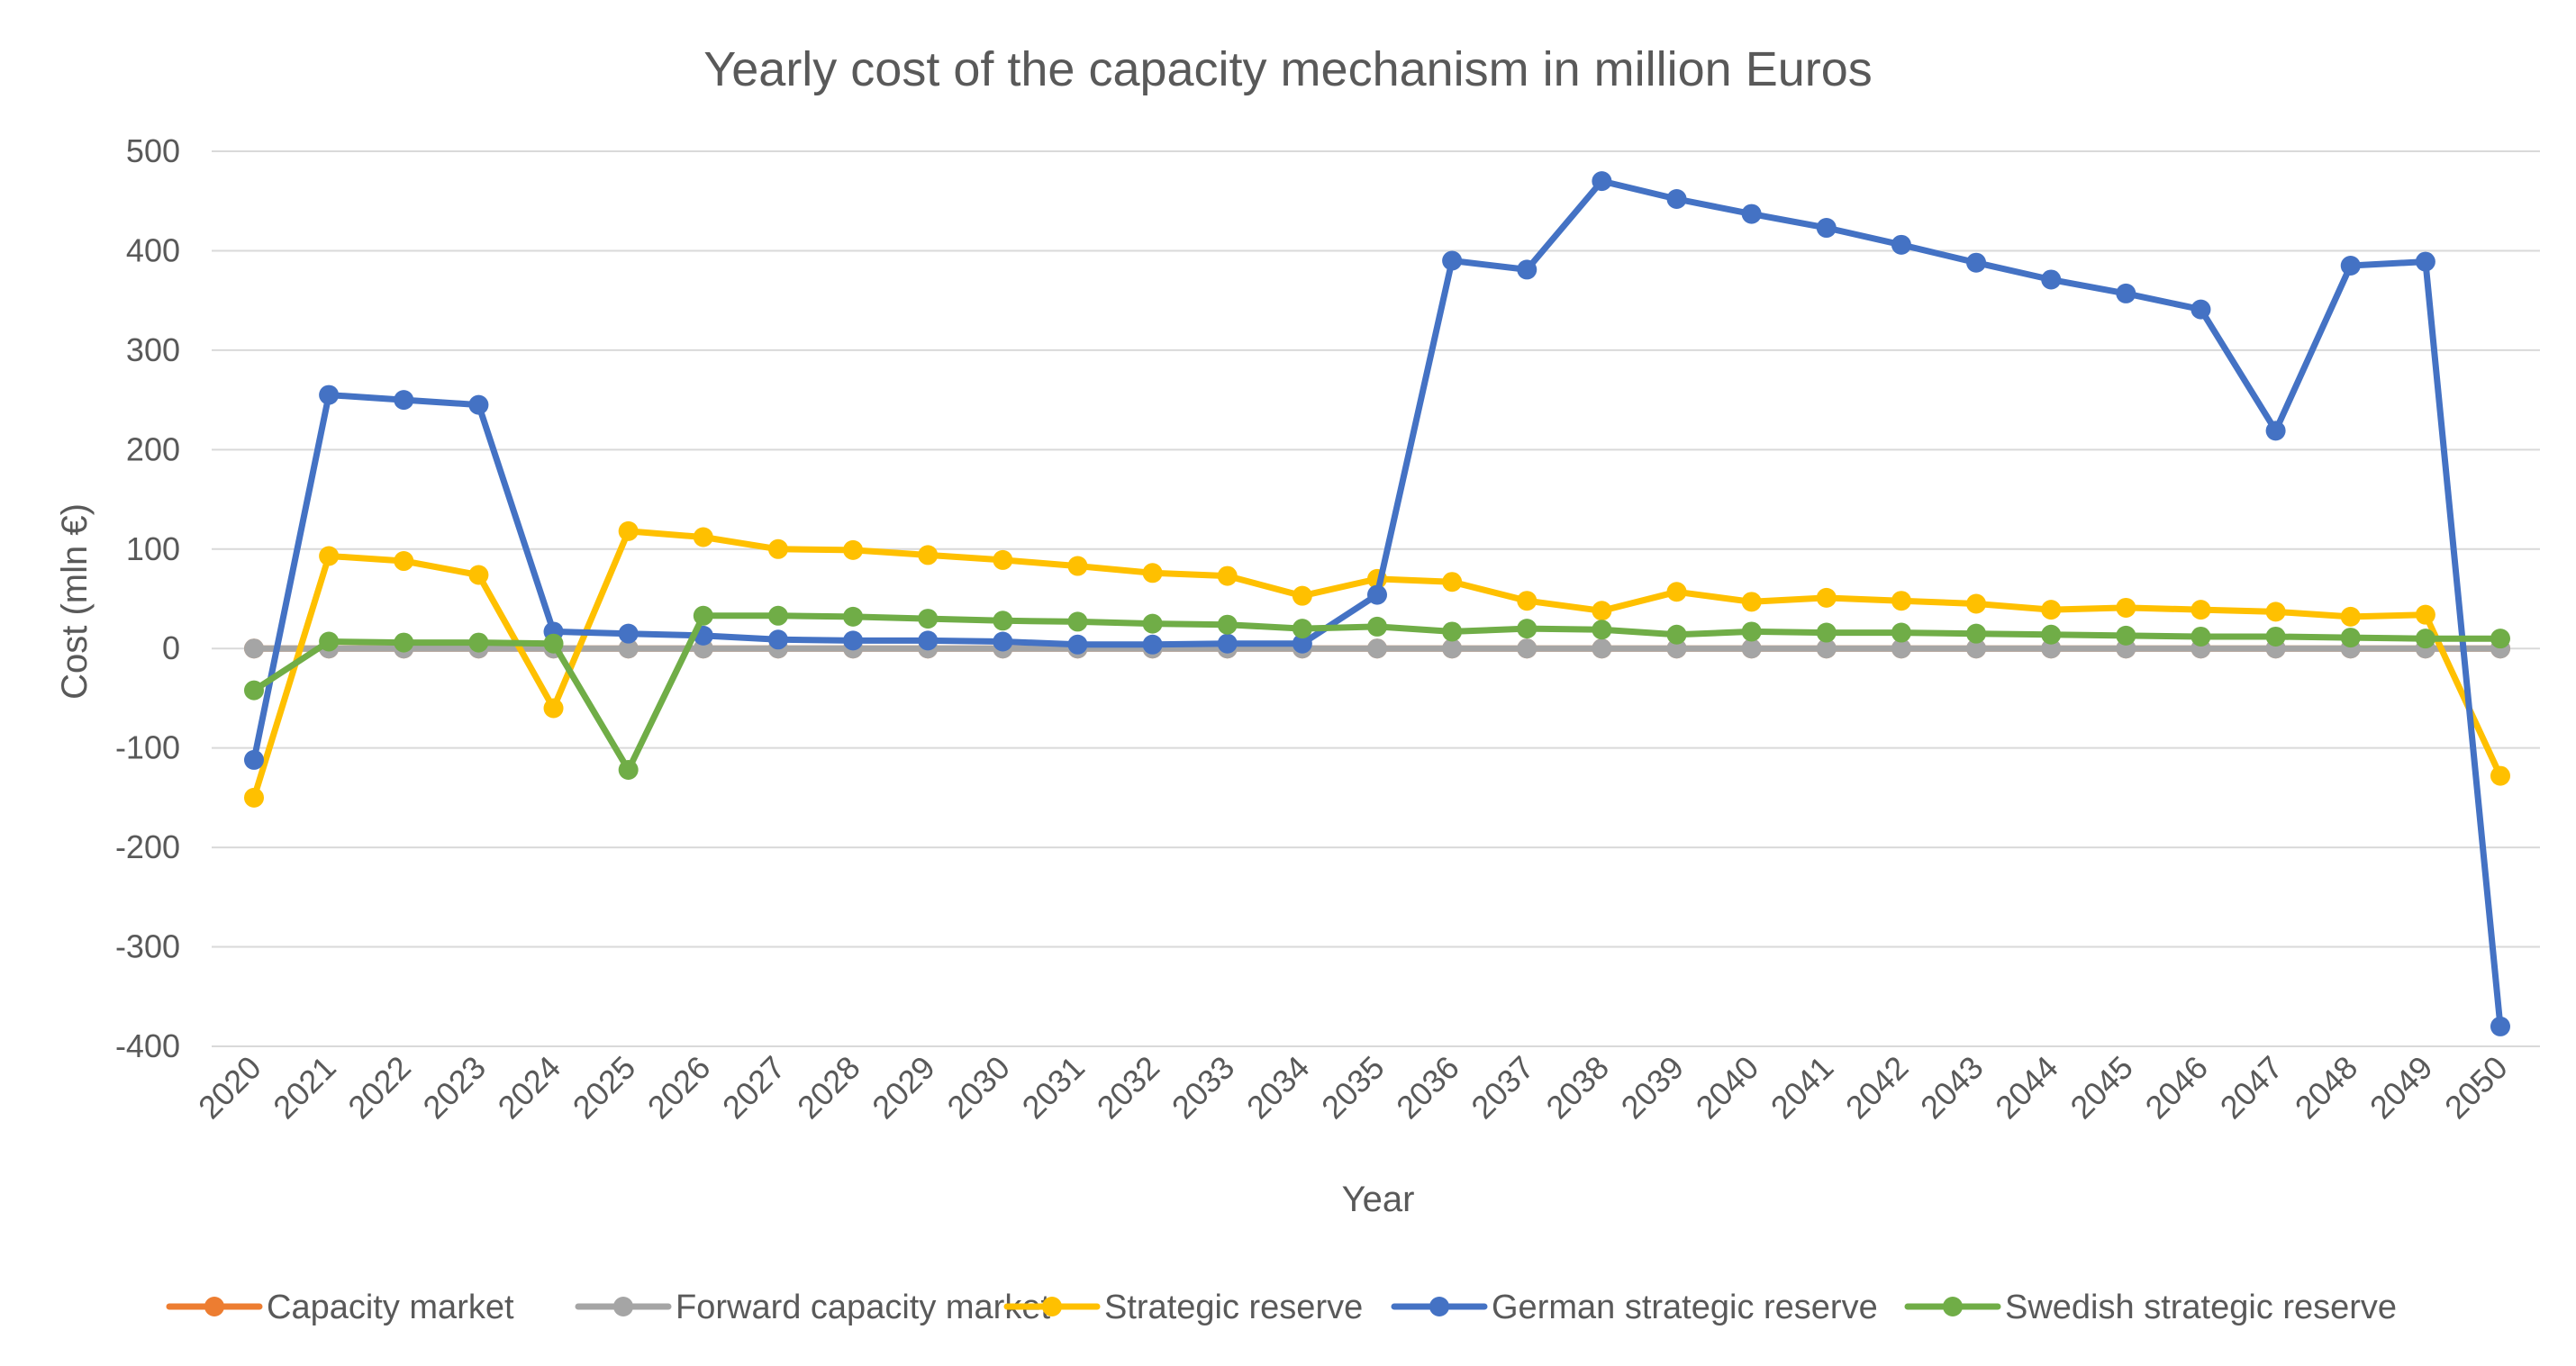 The width and height of the screenshot is (2576, 1366). Describe the element at coordinates (2150, 1307) in the screenshot. I see `legend-item: Swedish strategic reserve` at that location.